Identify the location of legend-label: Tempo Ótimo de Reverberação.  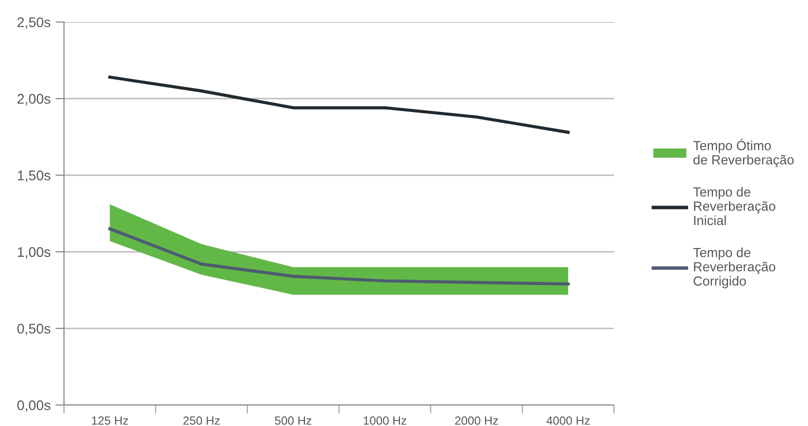
(743, 153).